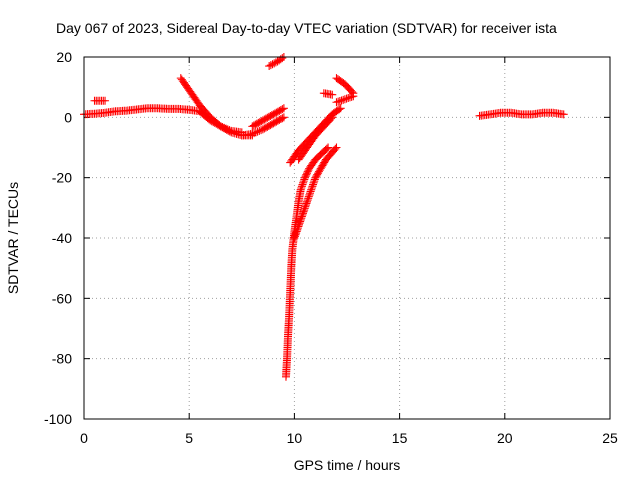  What do you see at coordinates (189, 438) in the screenshot?
I see `x-tick-label: 5` at bounding box center [189, 438].